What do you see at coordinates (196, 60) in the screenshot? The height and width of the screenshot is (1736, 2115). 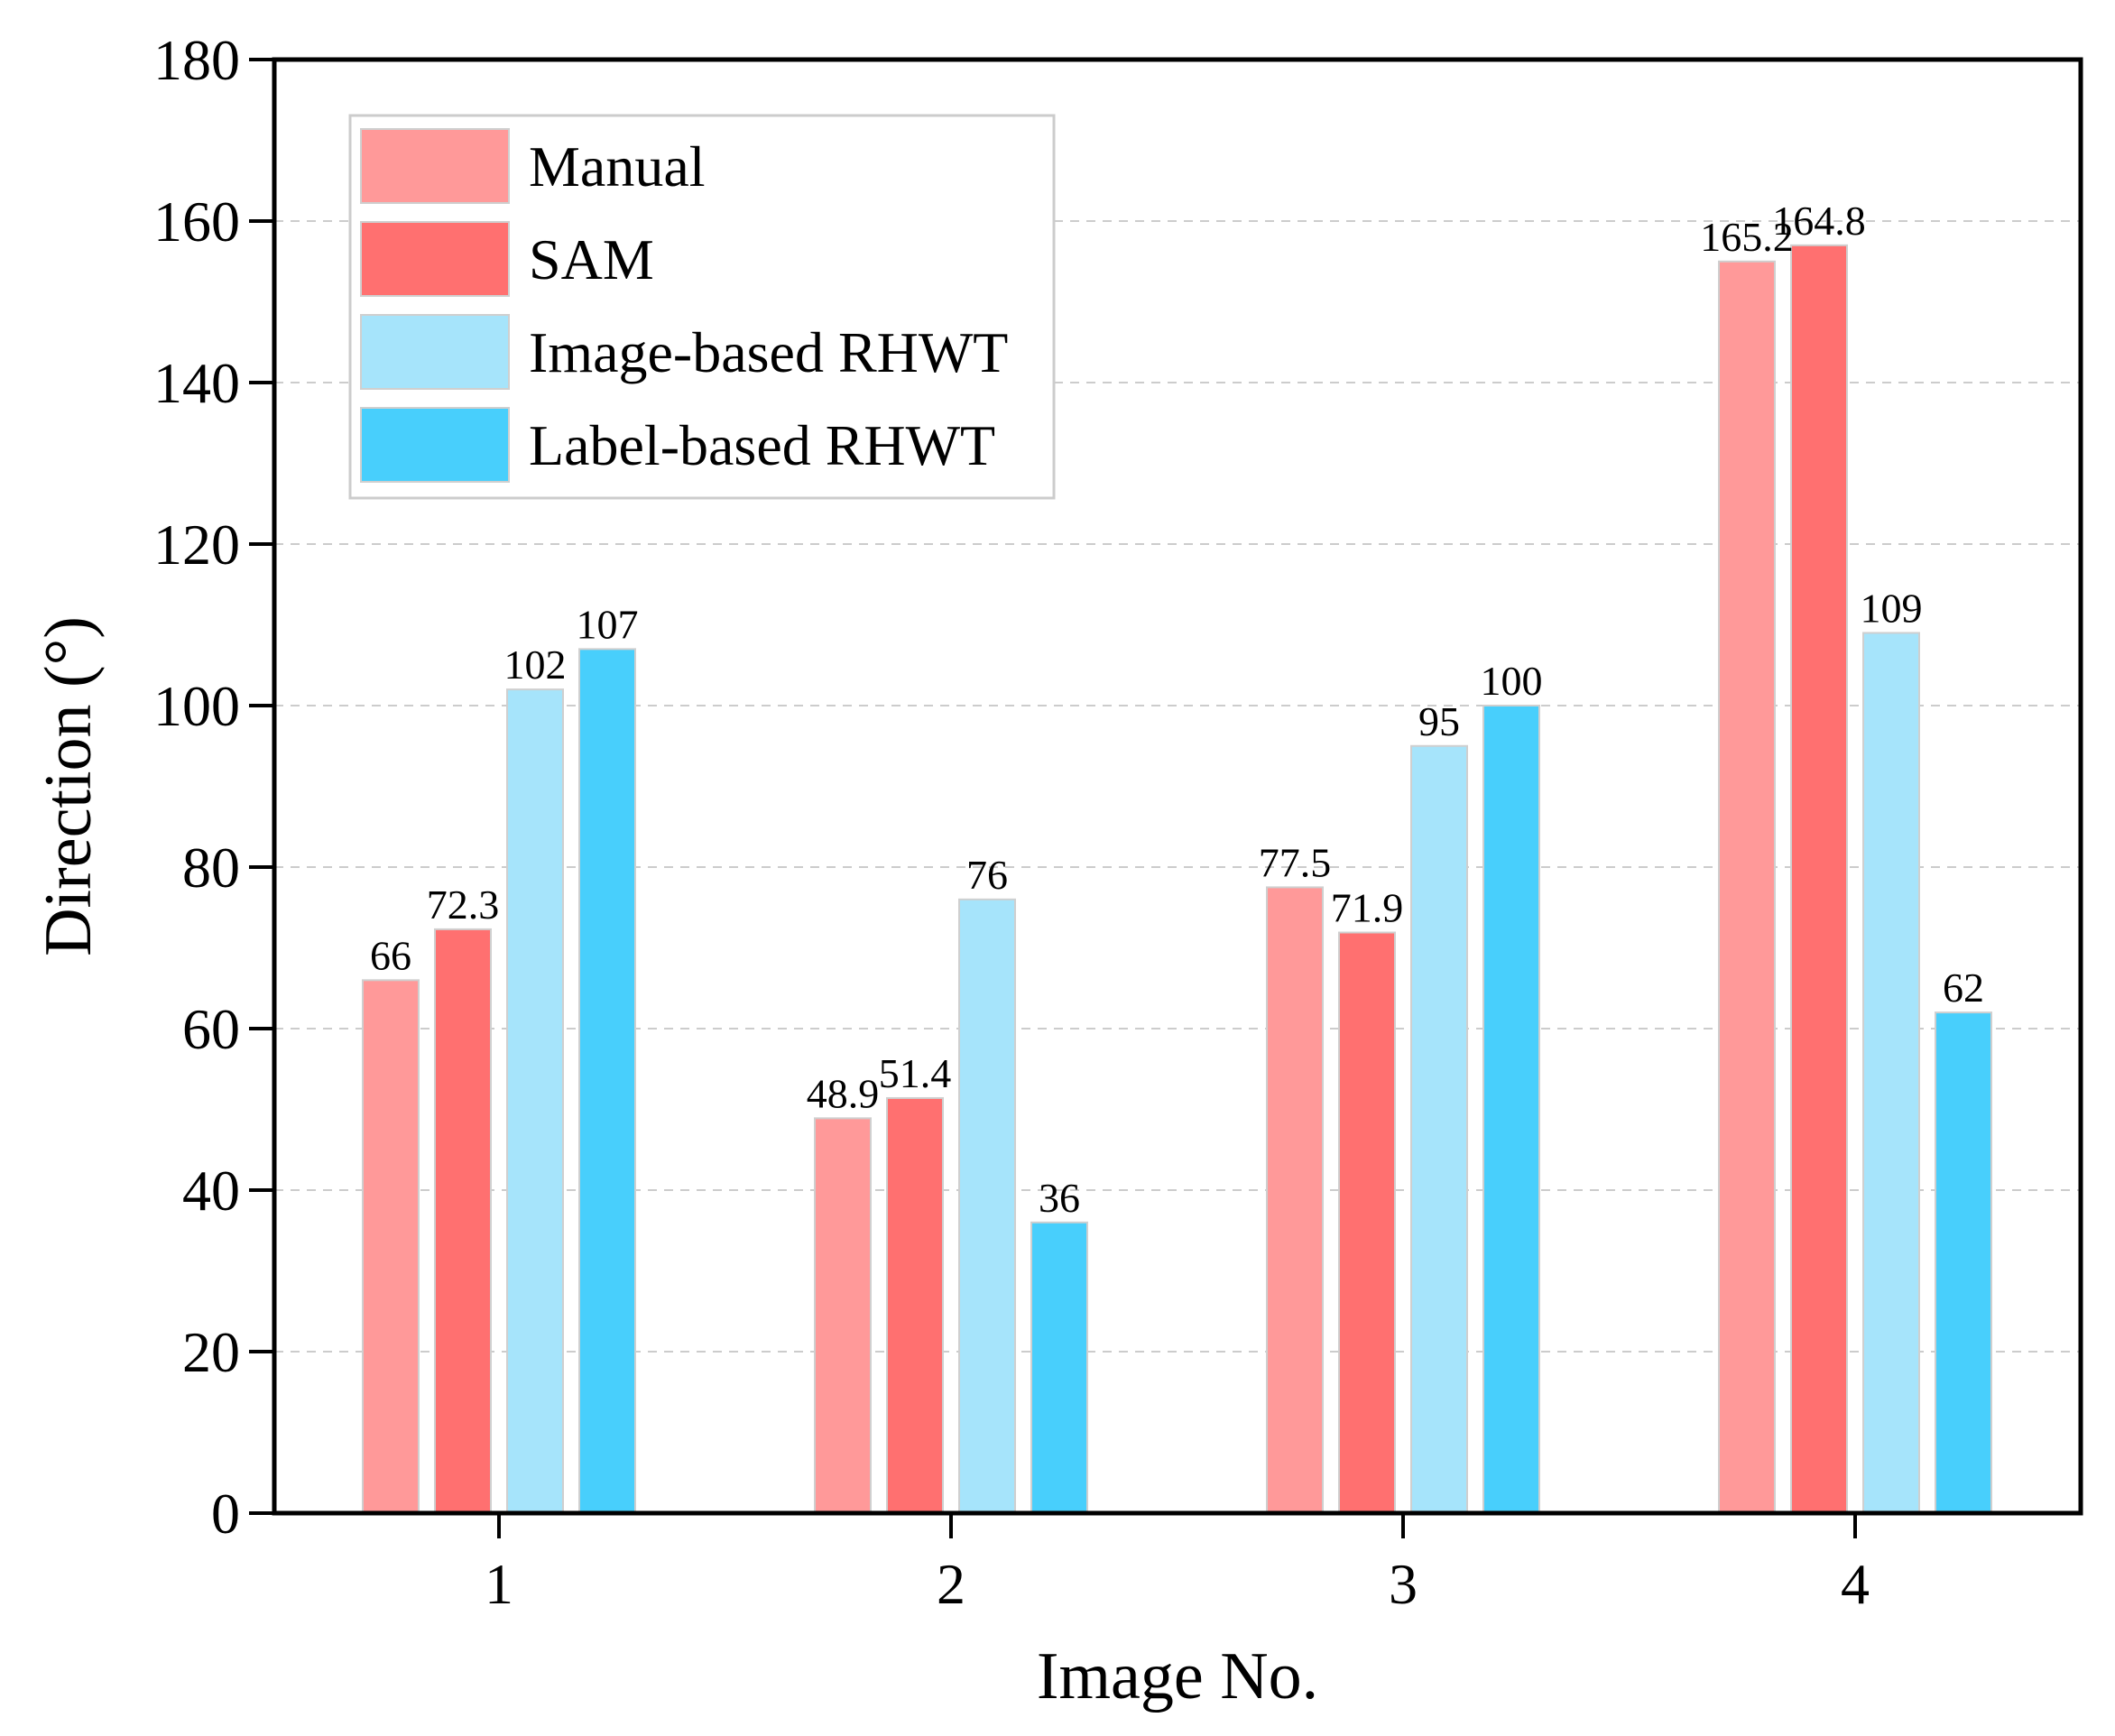 I see `y-tick-label-180: 180` at bounding box center [196, 60].